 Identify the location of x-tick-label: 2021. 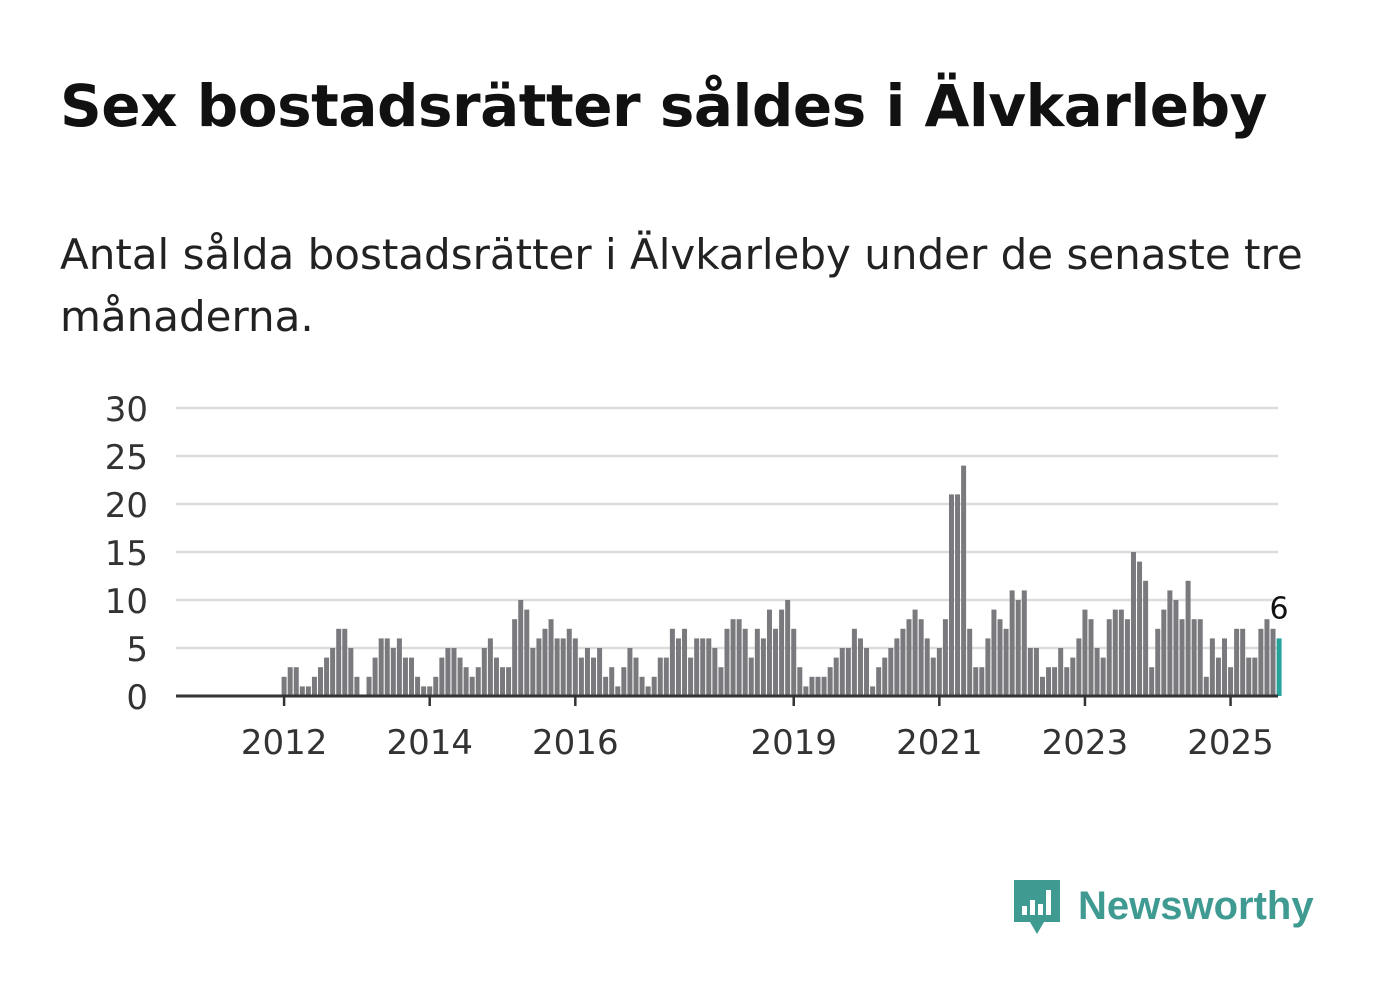
(939, 743).